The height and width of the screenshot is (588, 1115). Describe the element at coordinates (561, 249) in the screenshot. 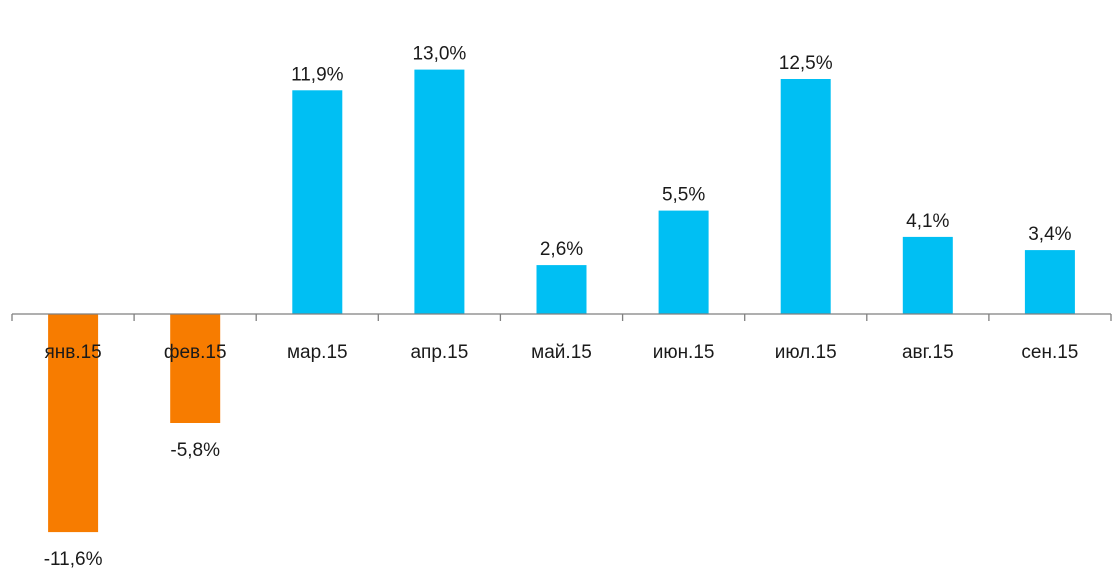

I see `data-label-5: 2,6%` at that location.